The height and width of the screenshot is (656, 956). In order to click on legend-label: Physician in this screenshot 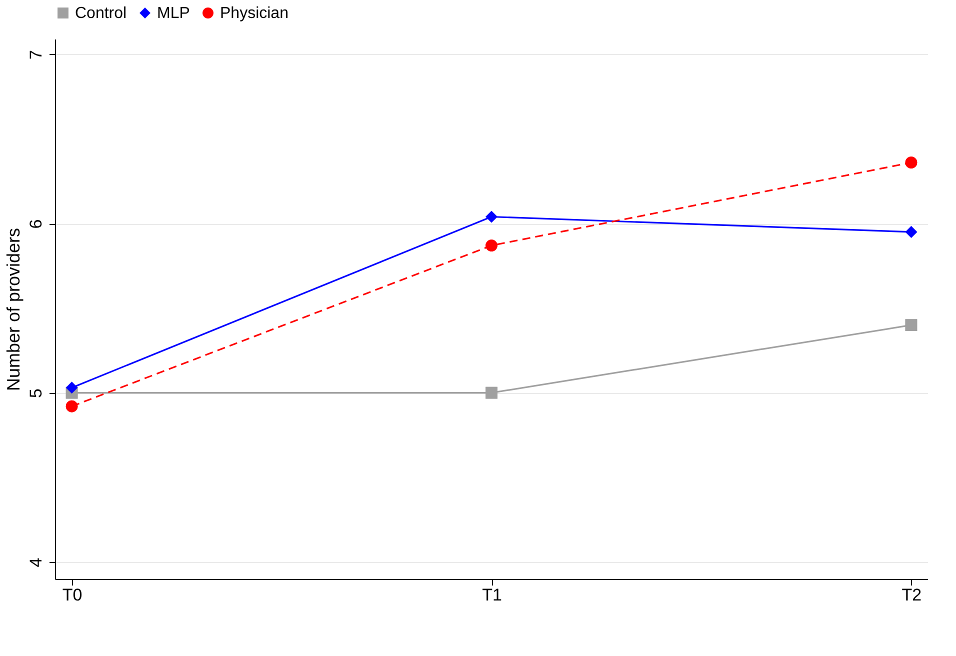, I will do `click(254, 13)`.